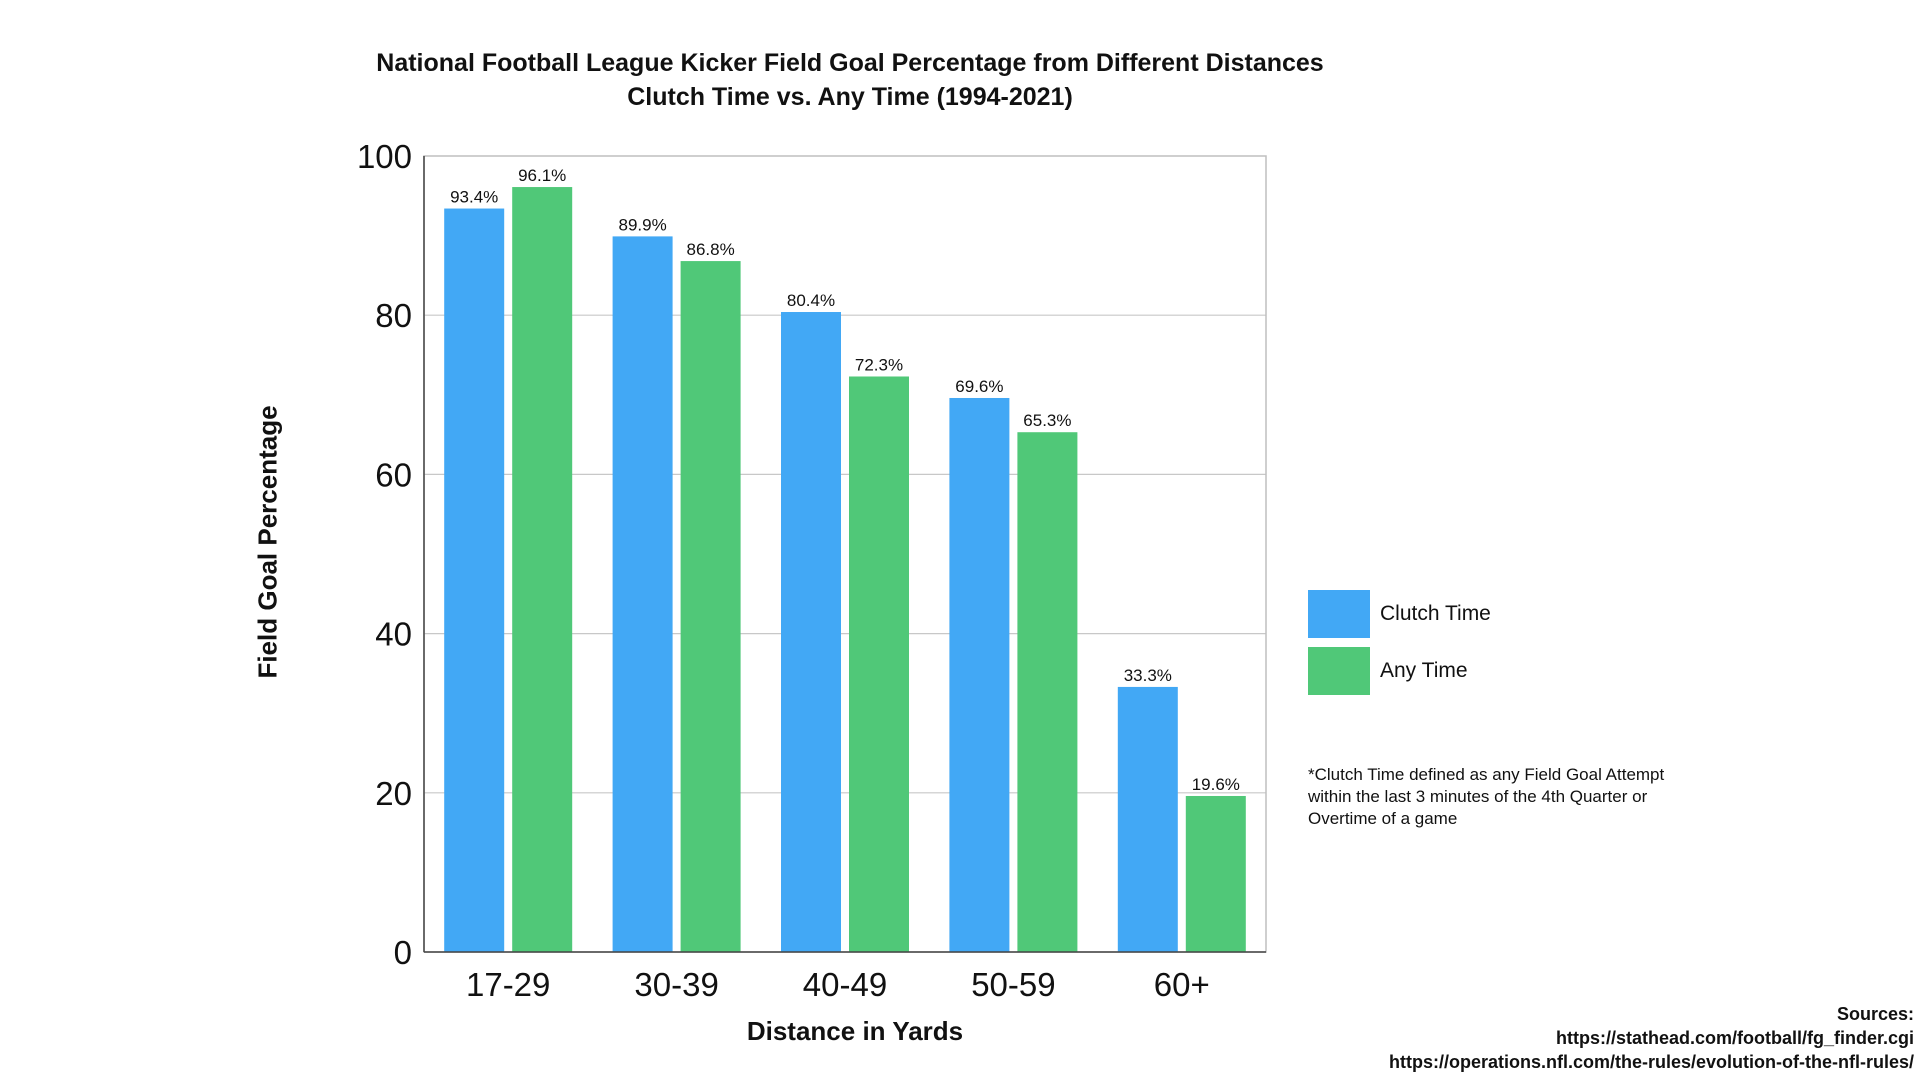  What do you see at coordinates (474, 197) in the screenshot?
I see `bar-value-label: 93.4%` at bounding box center [474, 197].